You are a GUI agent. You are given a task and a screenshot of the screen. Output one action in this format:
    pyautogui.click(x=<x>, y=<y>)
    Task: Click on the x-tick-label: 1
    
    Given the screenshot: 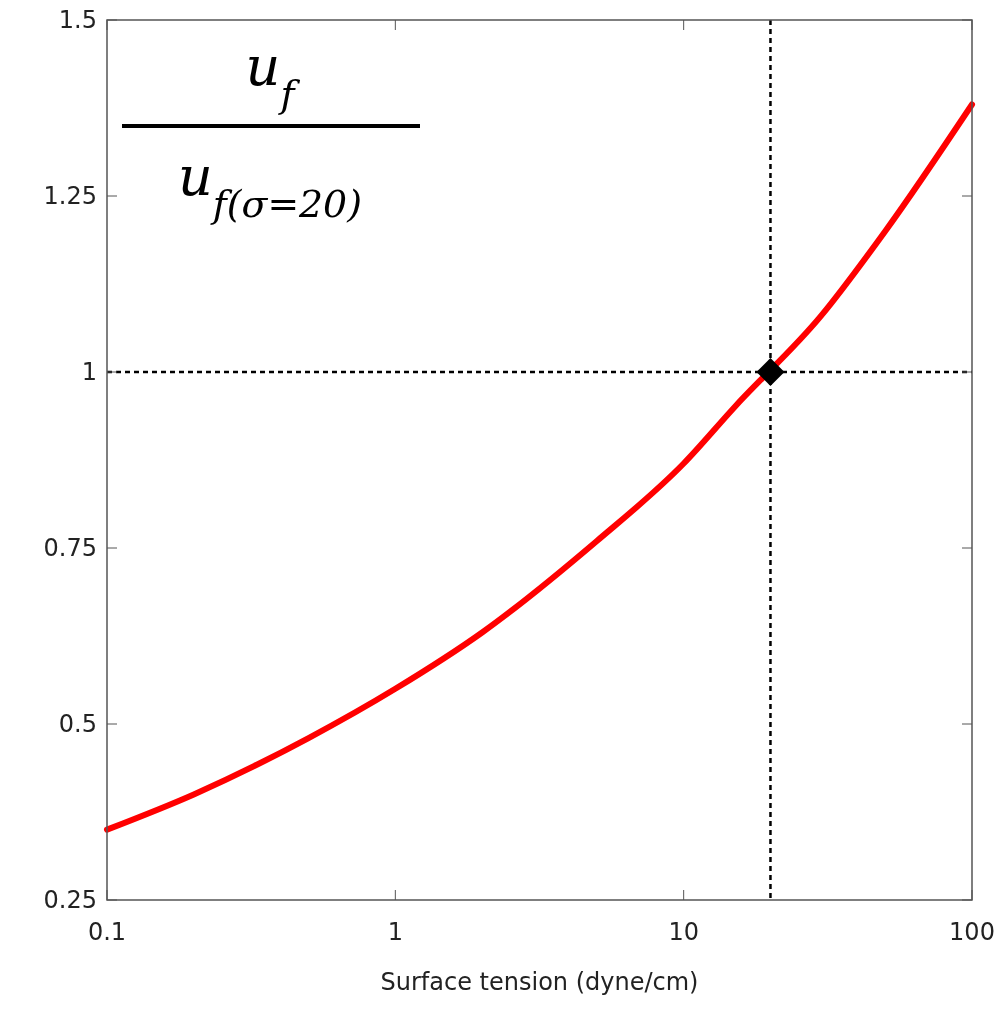 What is the action you would take?
    pyautogui.click(x=395, y=932)
    